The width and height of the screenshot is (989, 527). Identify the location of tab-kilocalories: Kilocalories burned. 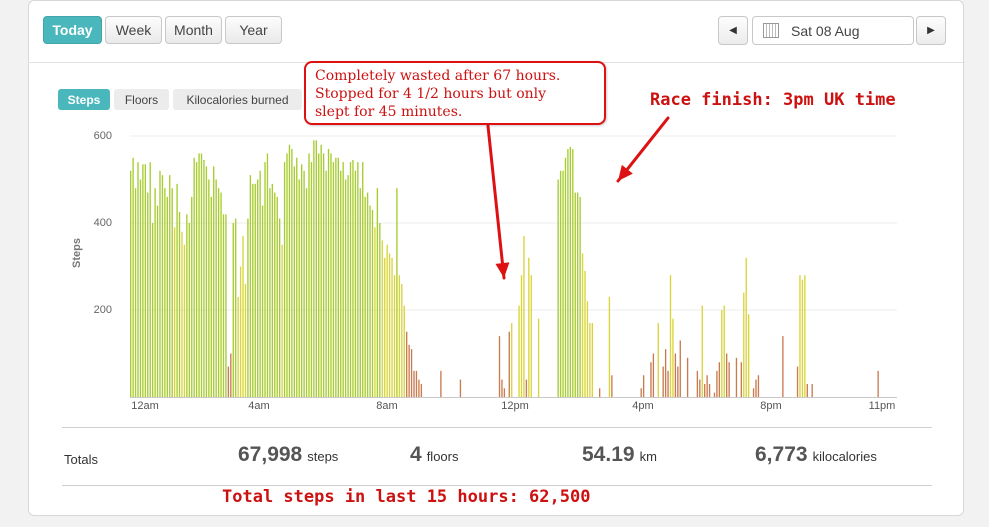
(237, 99).